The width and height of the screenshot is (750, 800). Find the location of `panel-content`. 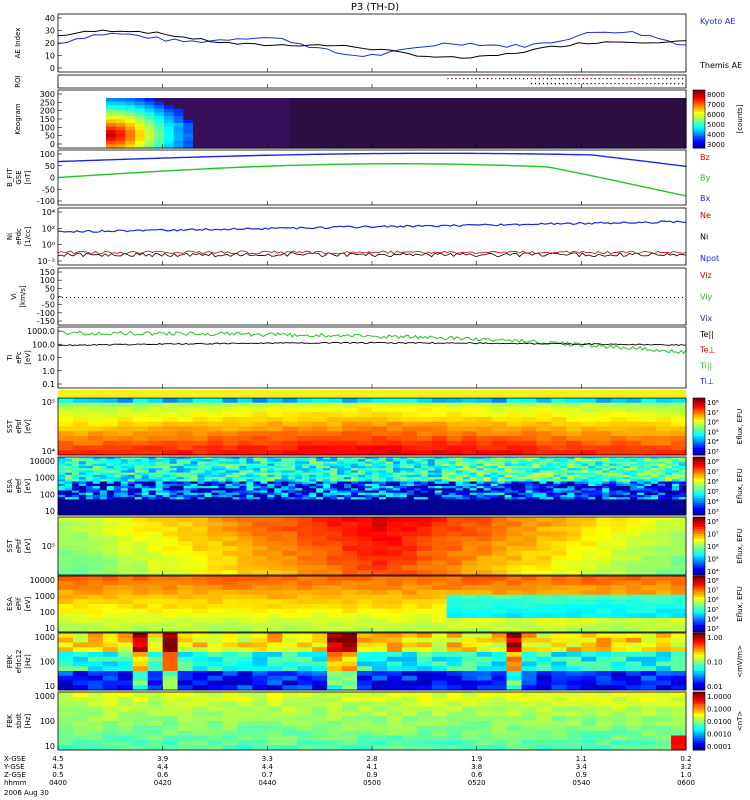

panel-content is located at coordinates (372, 342).